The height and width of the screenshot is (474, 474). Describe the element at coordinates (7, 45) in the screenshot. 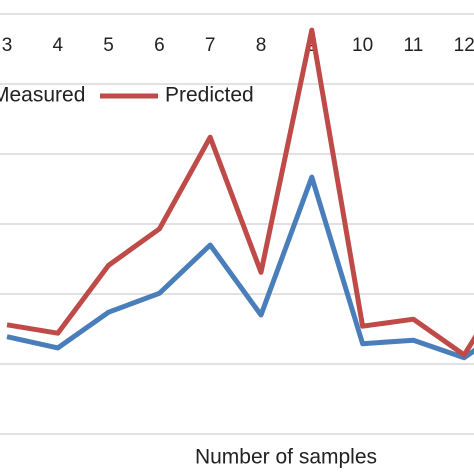

I see `x-tick-label: 3` at that location.